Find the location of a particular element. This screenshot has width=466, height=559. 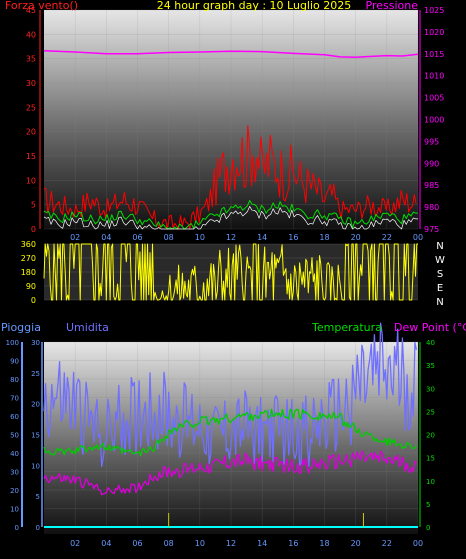

pressure-tick-label: 1015 is located at coordinates (434, 54).